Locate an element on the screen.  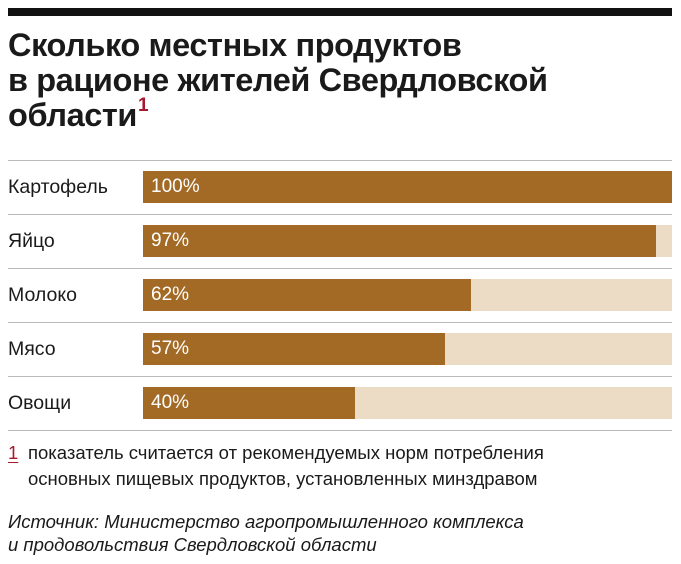
bar-track: 62% is located at coordinates (407, 295).